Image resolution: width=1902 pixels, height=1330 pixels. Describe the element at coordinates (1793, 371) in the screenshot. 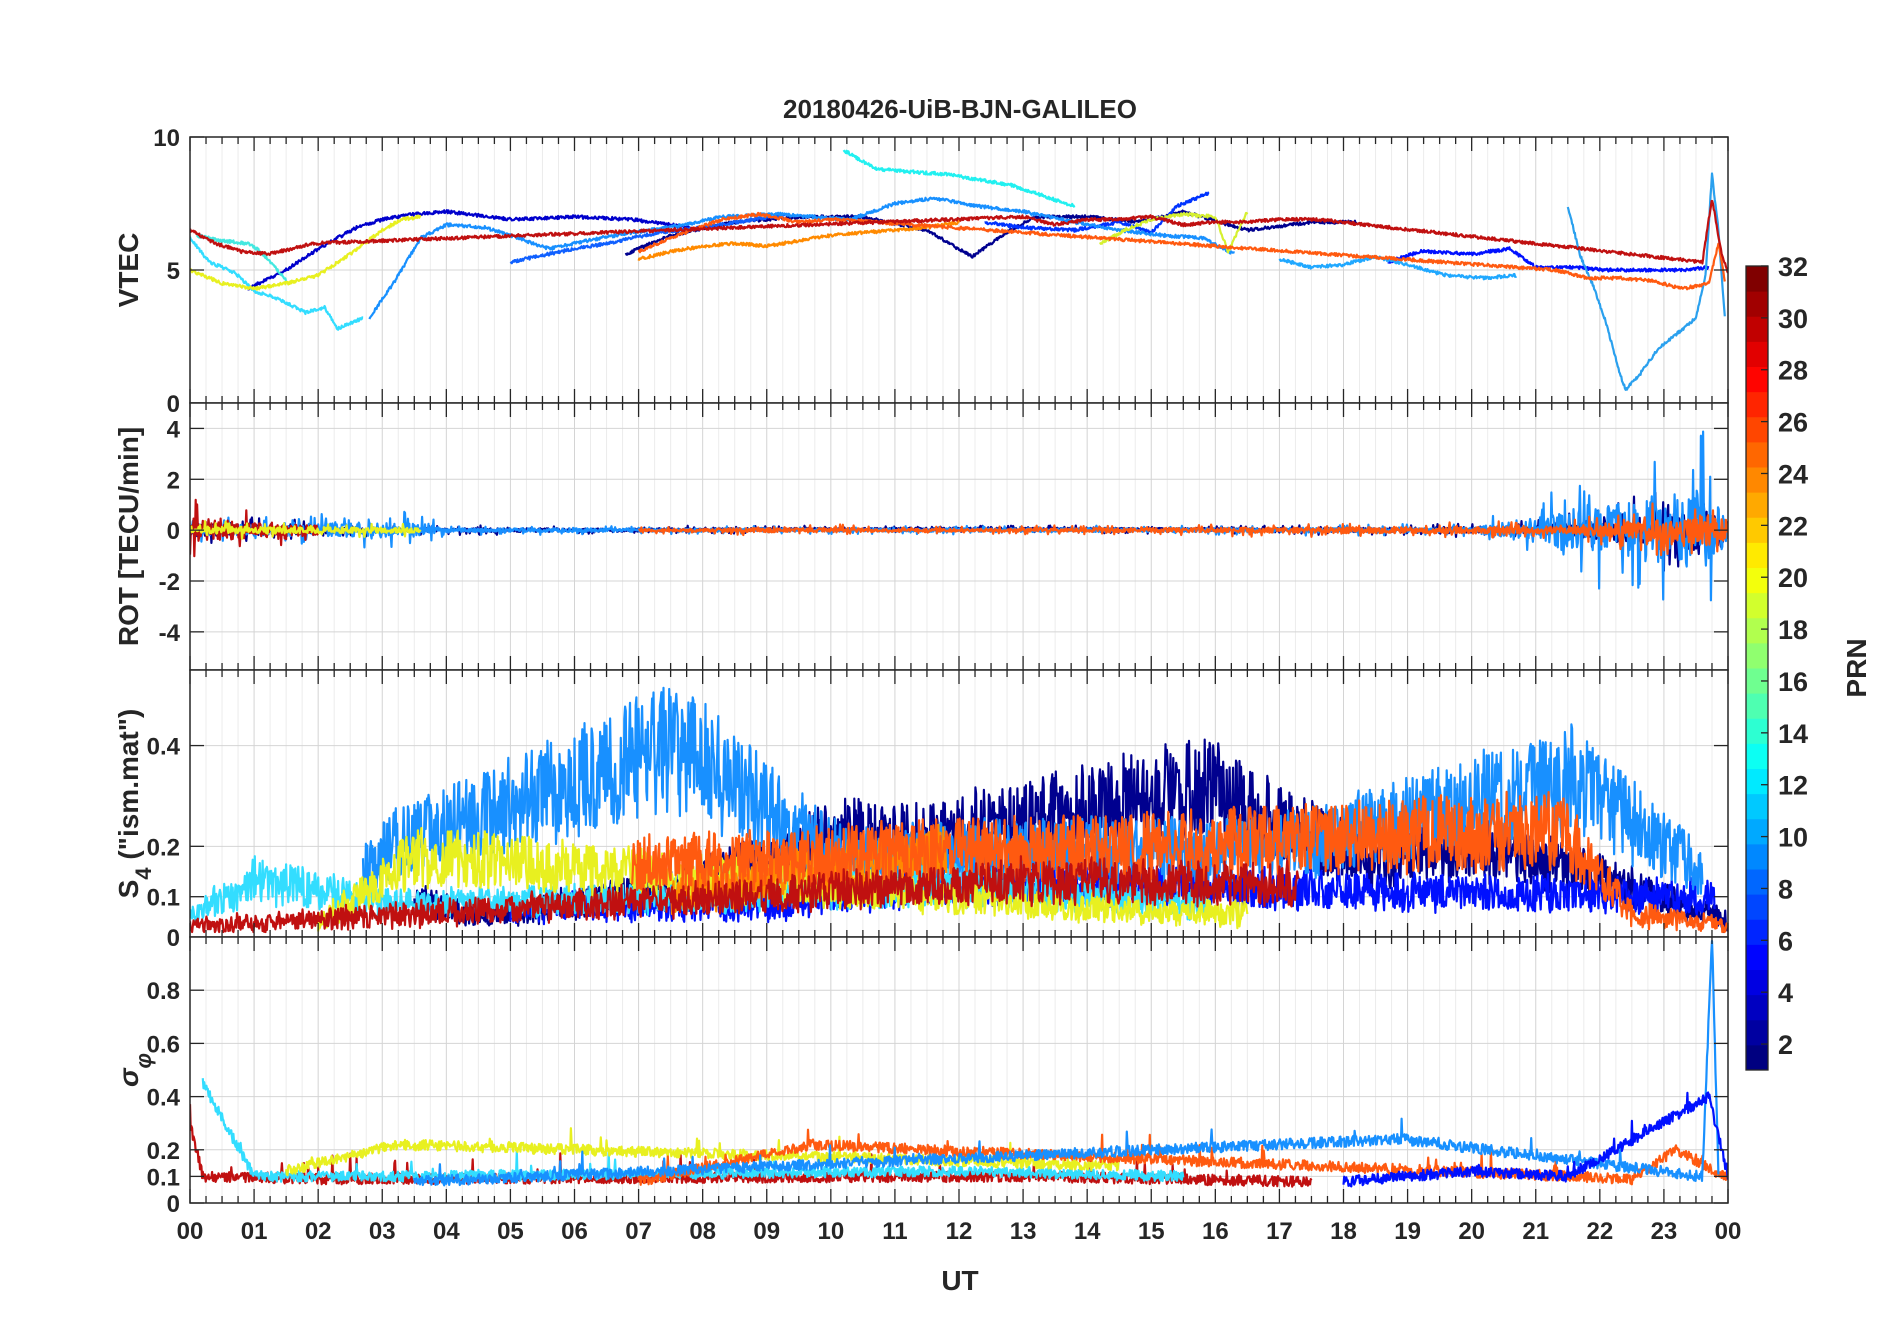

I see `colorbar-tick-label: 28` at that location.